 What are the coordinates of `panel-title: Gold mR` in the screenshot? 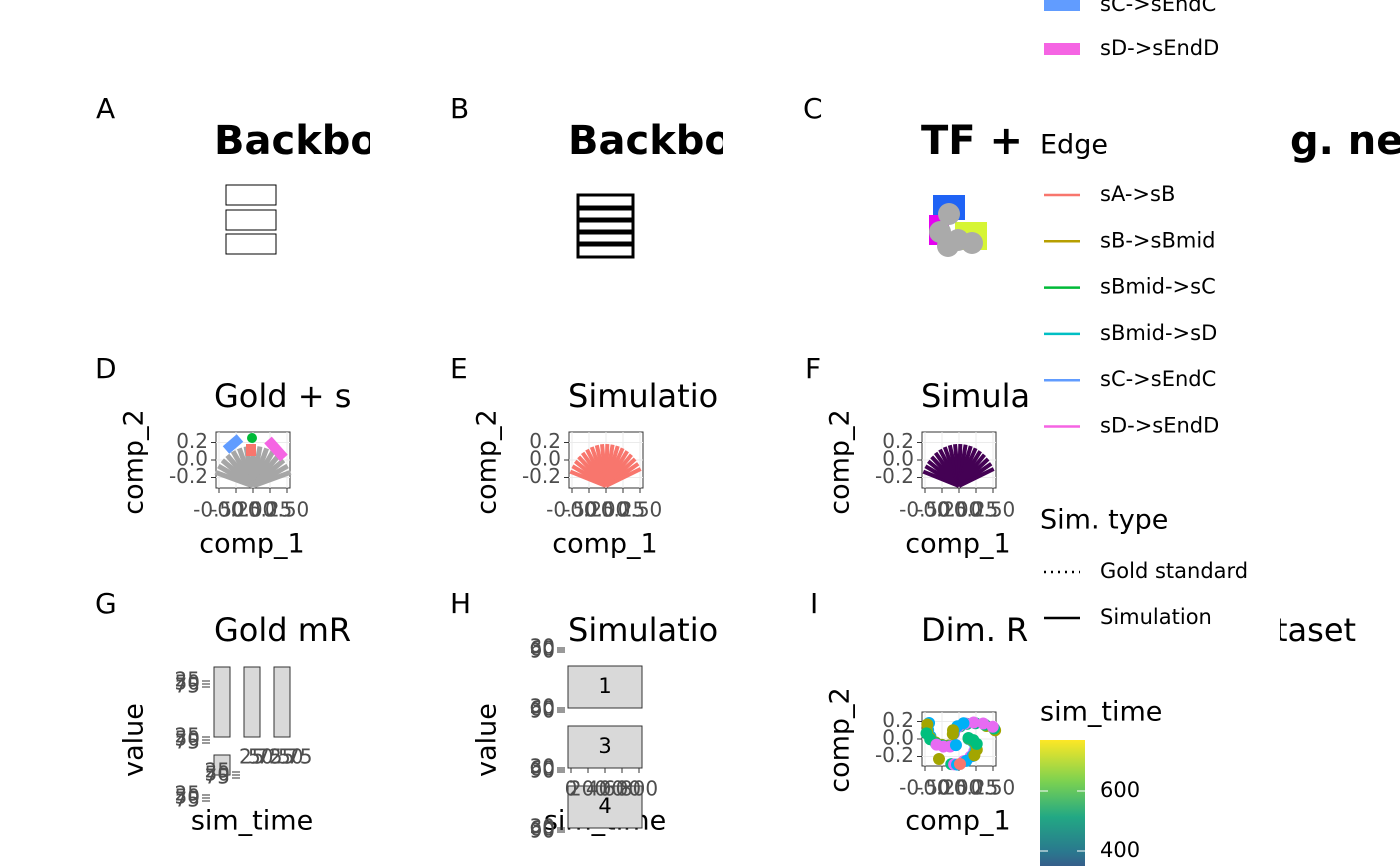 It's located at (282, 630).